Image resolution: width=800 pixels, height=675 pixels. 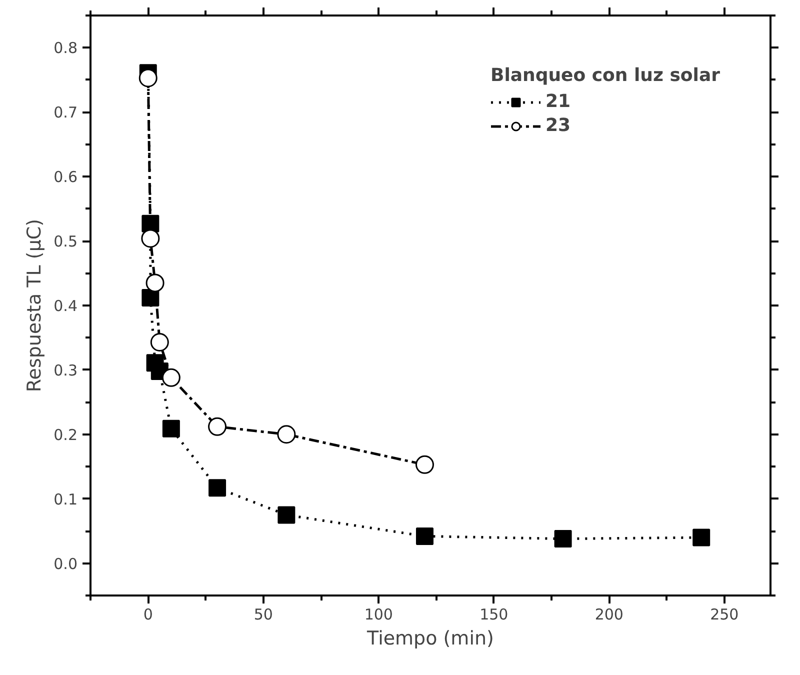 I want to click on x-tick-label: 200, so click(x=609, y=615).